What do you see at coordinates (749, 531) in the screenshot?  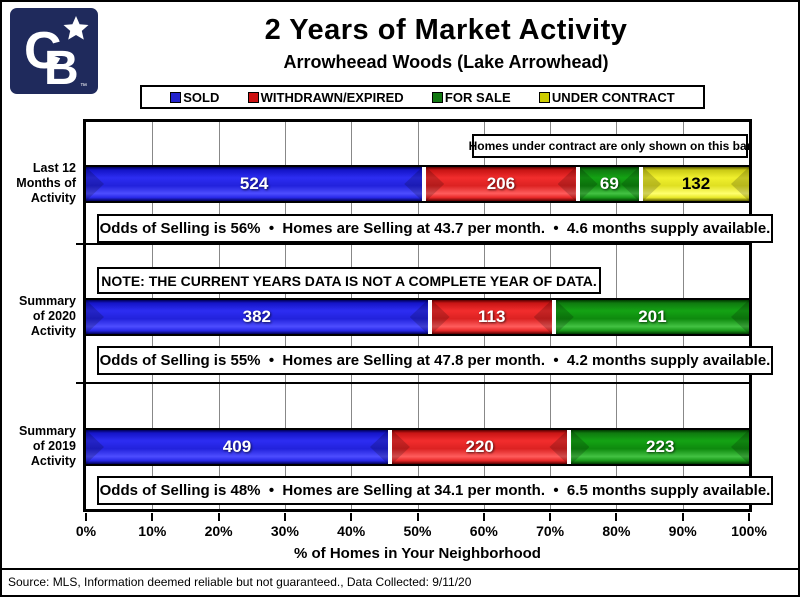 I see `x-tick-label: 100%` at bounding box center [749, 531].